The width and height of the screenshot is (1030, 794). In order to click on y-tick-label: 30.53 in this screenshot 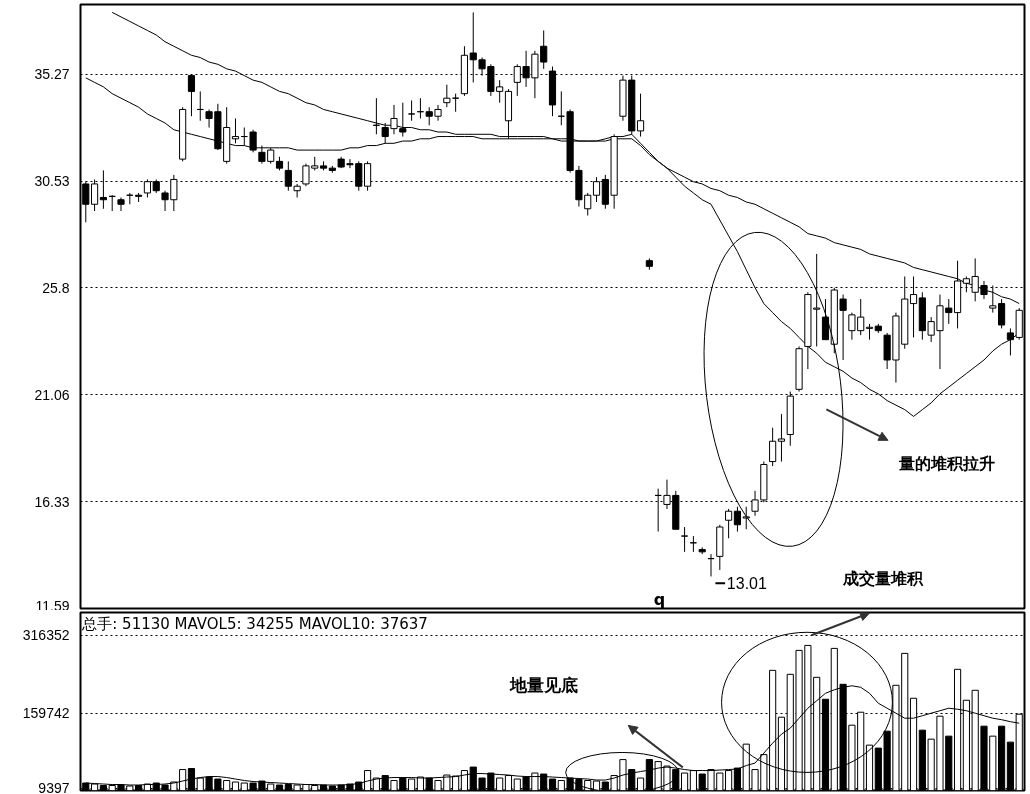, I will do `click(52, 181)`.